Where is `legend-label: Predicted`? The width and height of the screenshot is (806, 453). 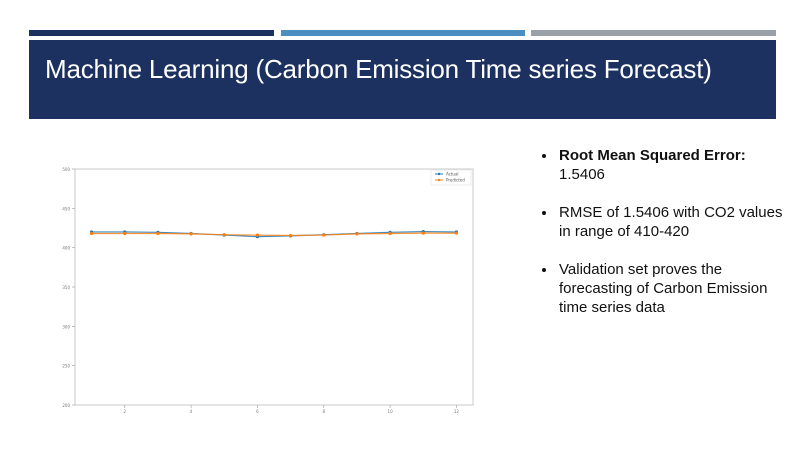
legend-label: Predicted is located at coordinates (455, 180).